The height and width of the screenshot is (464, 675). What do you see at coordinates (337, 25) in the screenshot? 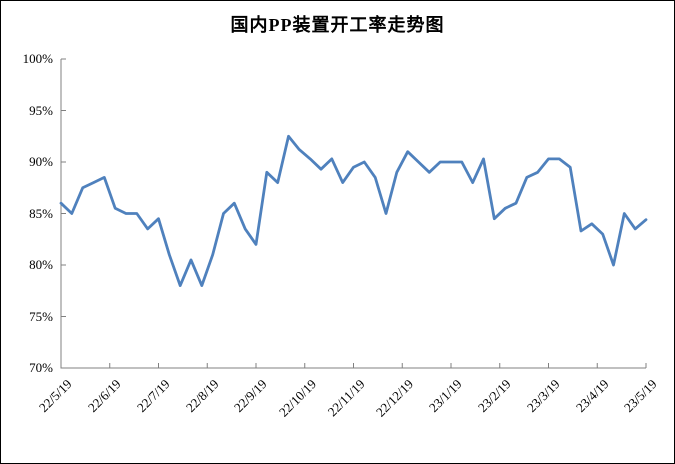
I see `chart-title: 国内PP装置开工率走势图` at bounding box center [337, 25].